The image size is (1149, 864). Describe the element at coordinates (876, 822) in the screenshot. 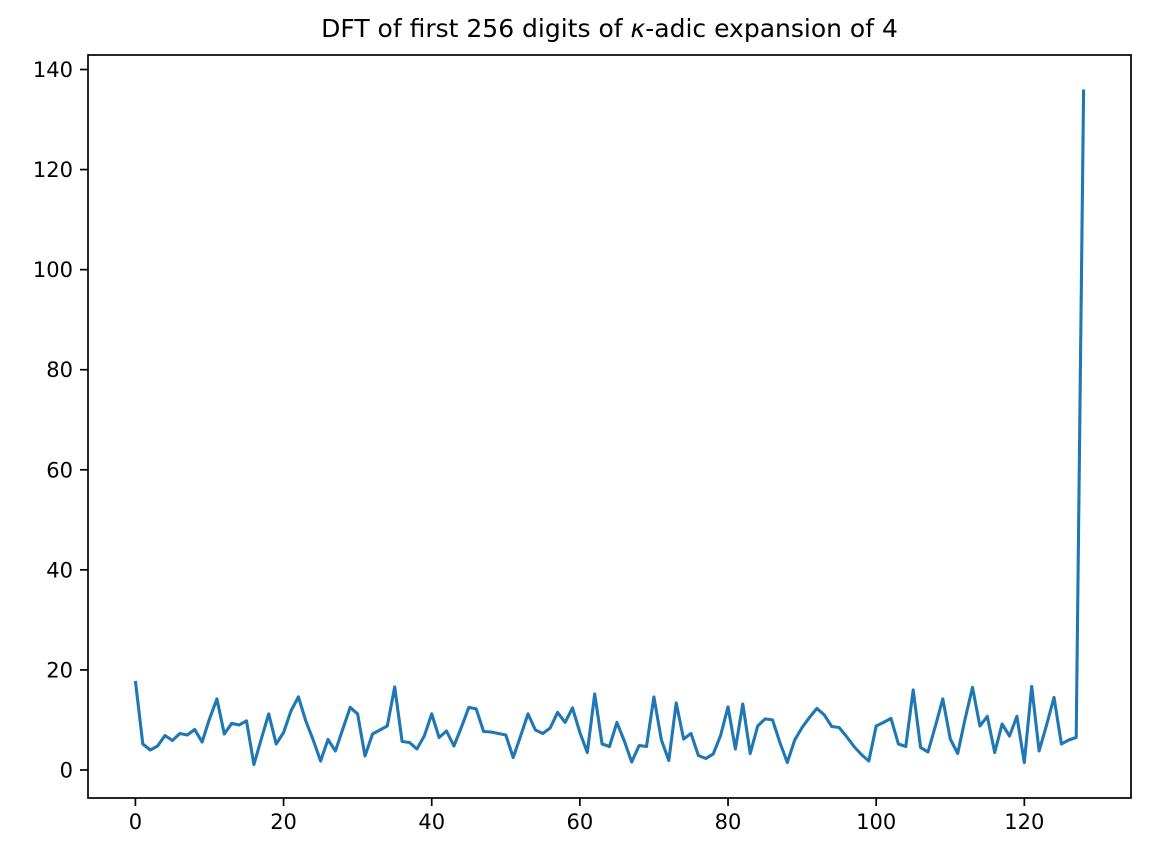

I see `x-tick-label: 100` at that location.